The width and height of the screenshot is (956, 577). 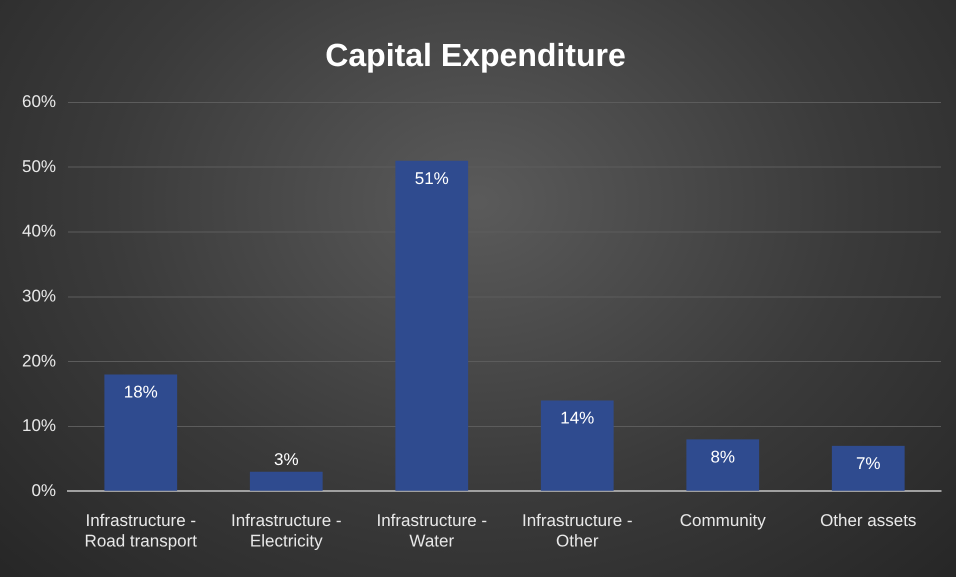 I want to click on y-tick-label: 60%, so click(x=39, y=102).